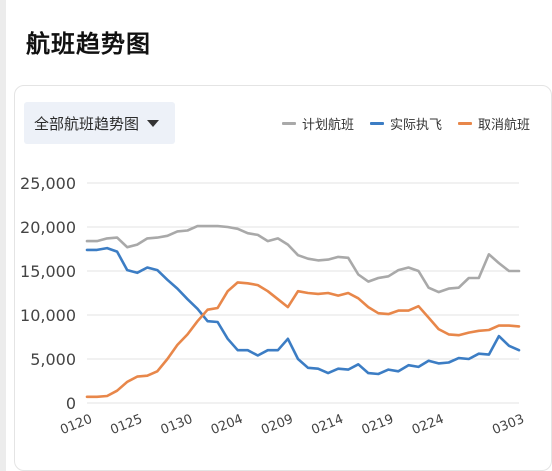  What do you see at coordinates (71, 403) in the screenshot?
I see `y-tick-label: 0` at bounding box center [71, 403].